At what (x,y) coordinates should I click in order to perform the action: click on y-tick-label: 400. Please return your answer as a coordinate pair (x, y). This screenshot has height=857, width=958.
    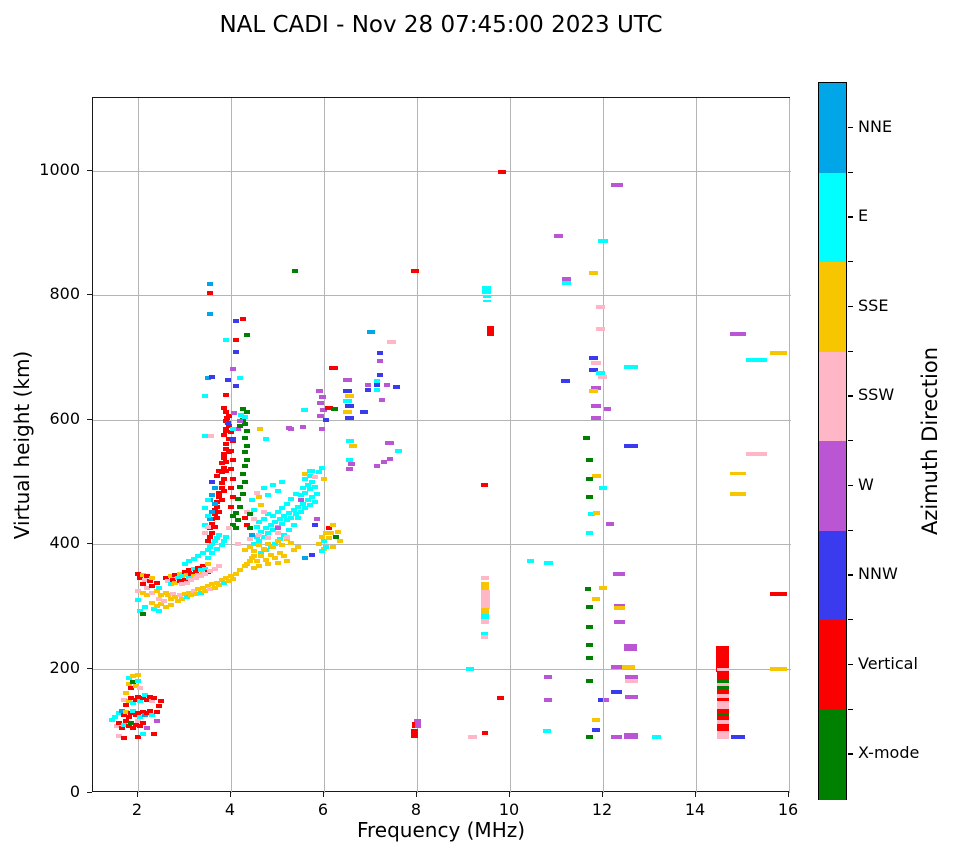
    Looking at the image, I should click on (64, 542).